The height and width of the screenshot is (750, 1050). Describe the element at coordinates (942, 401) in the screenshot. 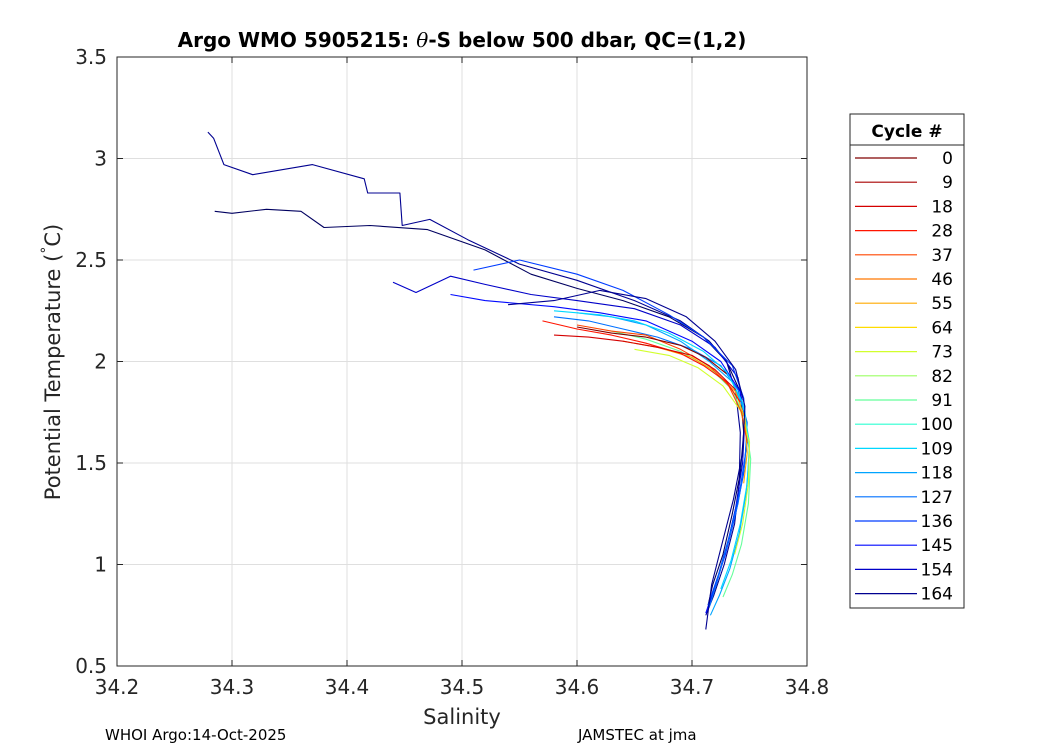

I see `legend-label: 91` at that location.